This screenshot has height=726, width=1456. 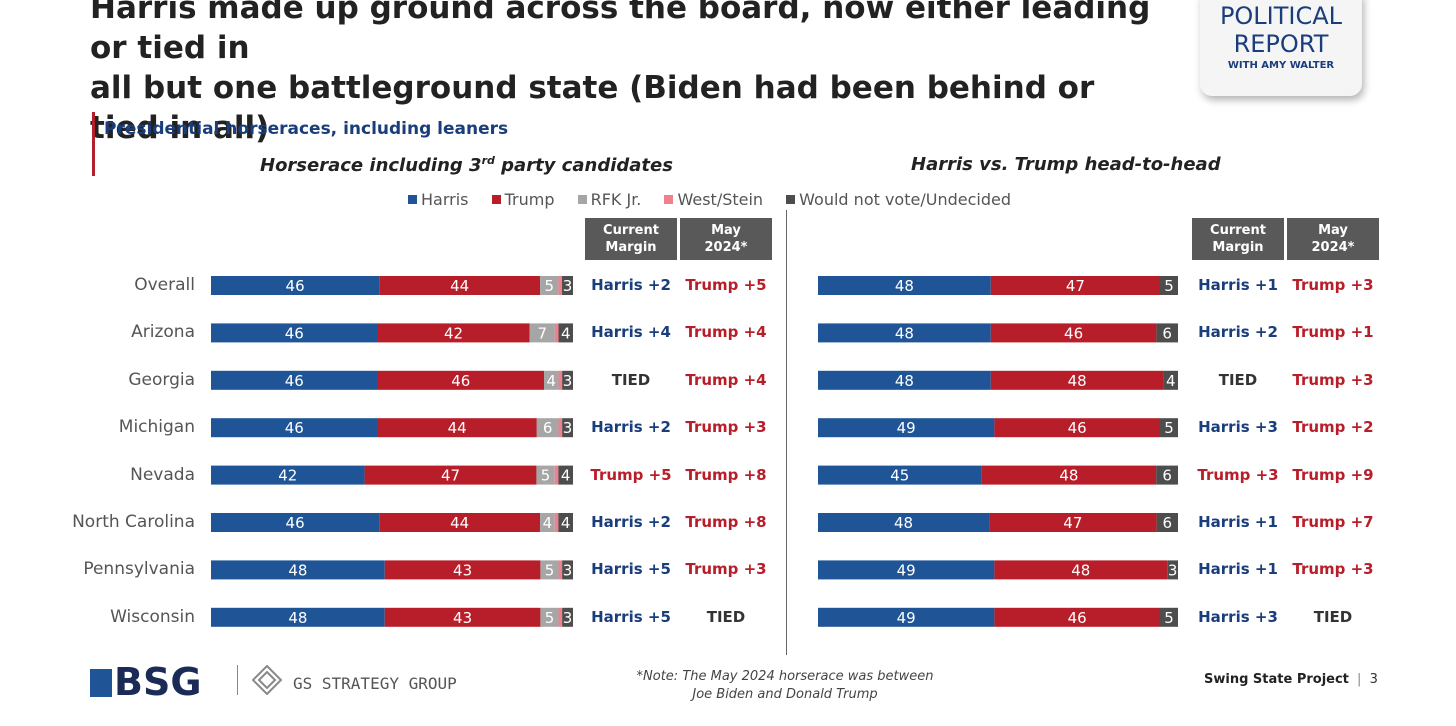 I want to click on left-bar-wisconsin-would-not-vote-undecided, so click(x=567, y=617).